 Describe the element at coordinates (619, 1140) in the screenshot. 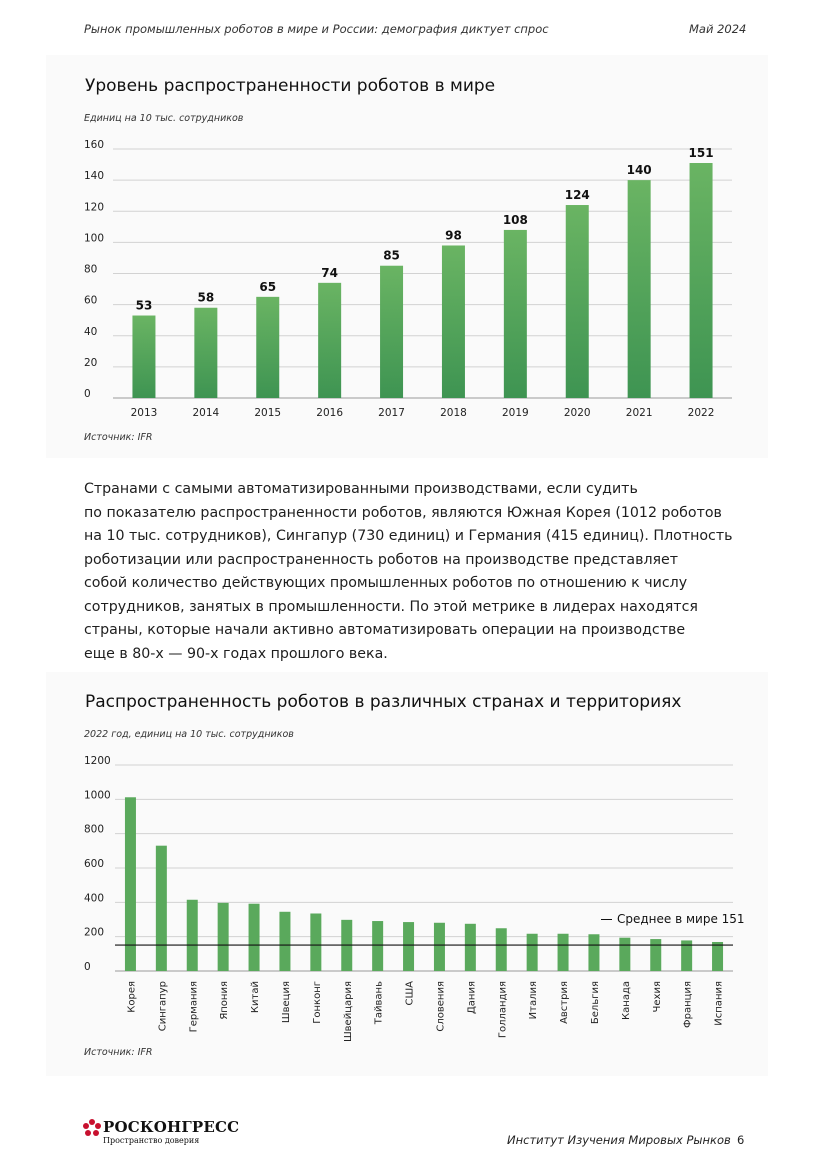

I see `footer-institute: Институт Изучения Мировых Рынков` at that location.